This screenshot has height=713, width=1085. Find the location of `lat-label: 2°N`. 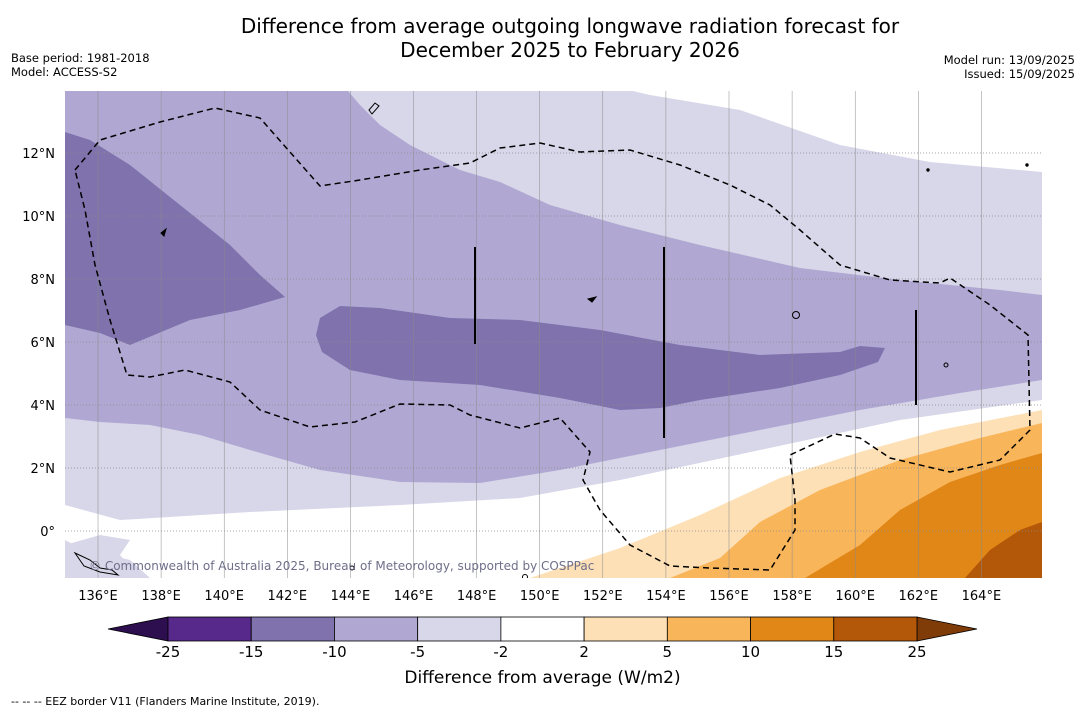

lat-label: 2°N is located at coordinates (43, 469).